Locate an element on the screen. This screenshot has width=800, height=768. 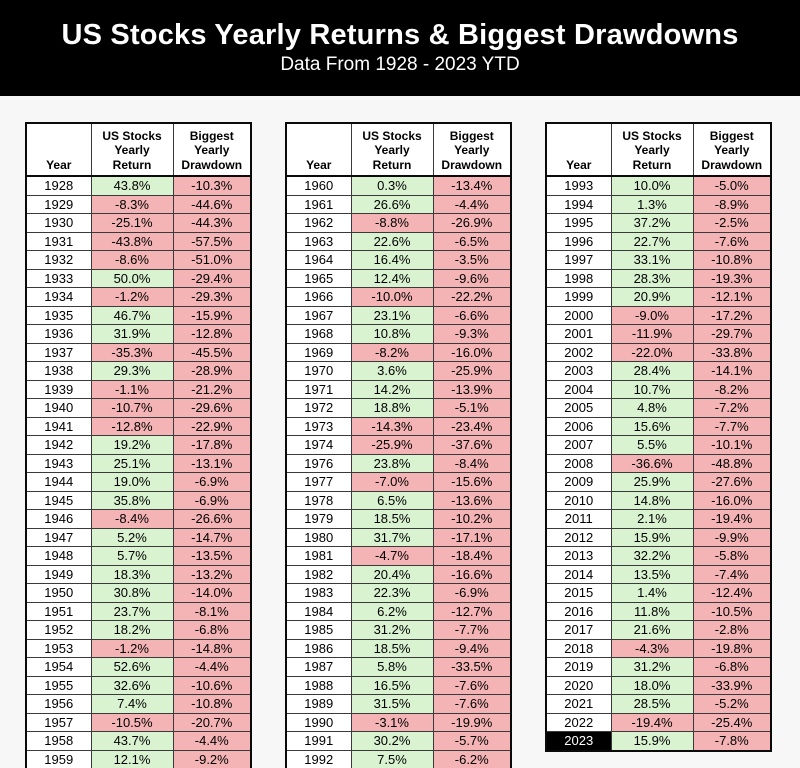
year-cell: 2007 is located at coordinates (578, 445).